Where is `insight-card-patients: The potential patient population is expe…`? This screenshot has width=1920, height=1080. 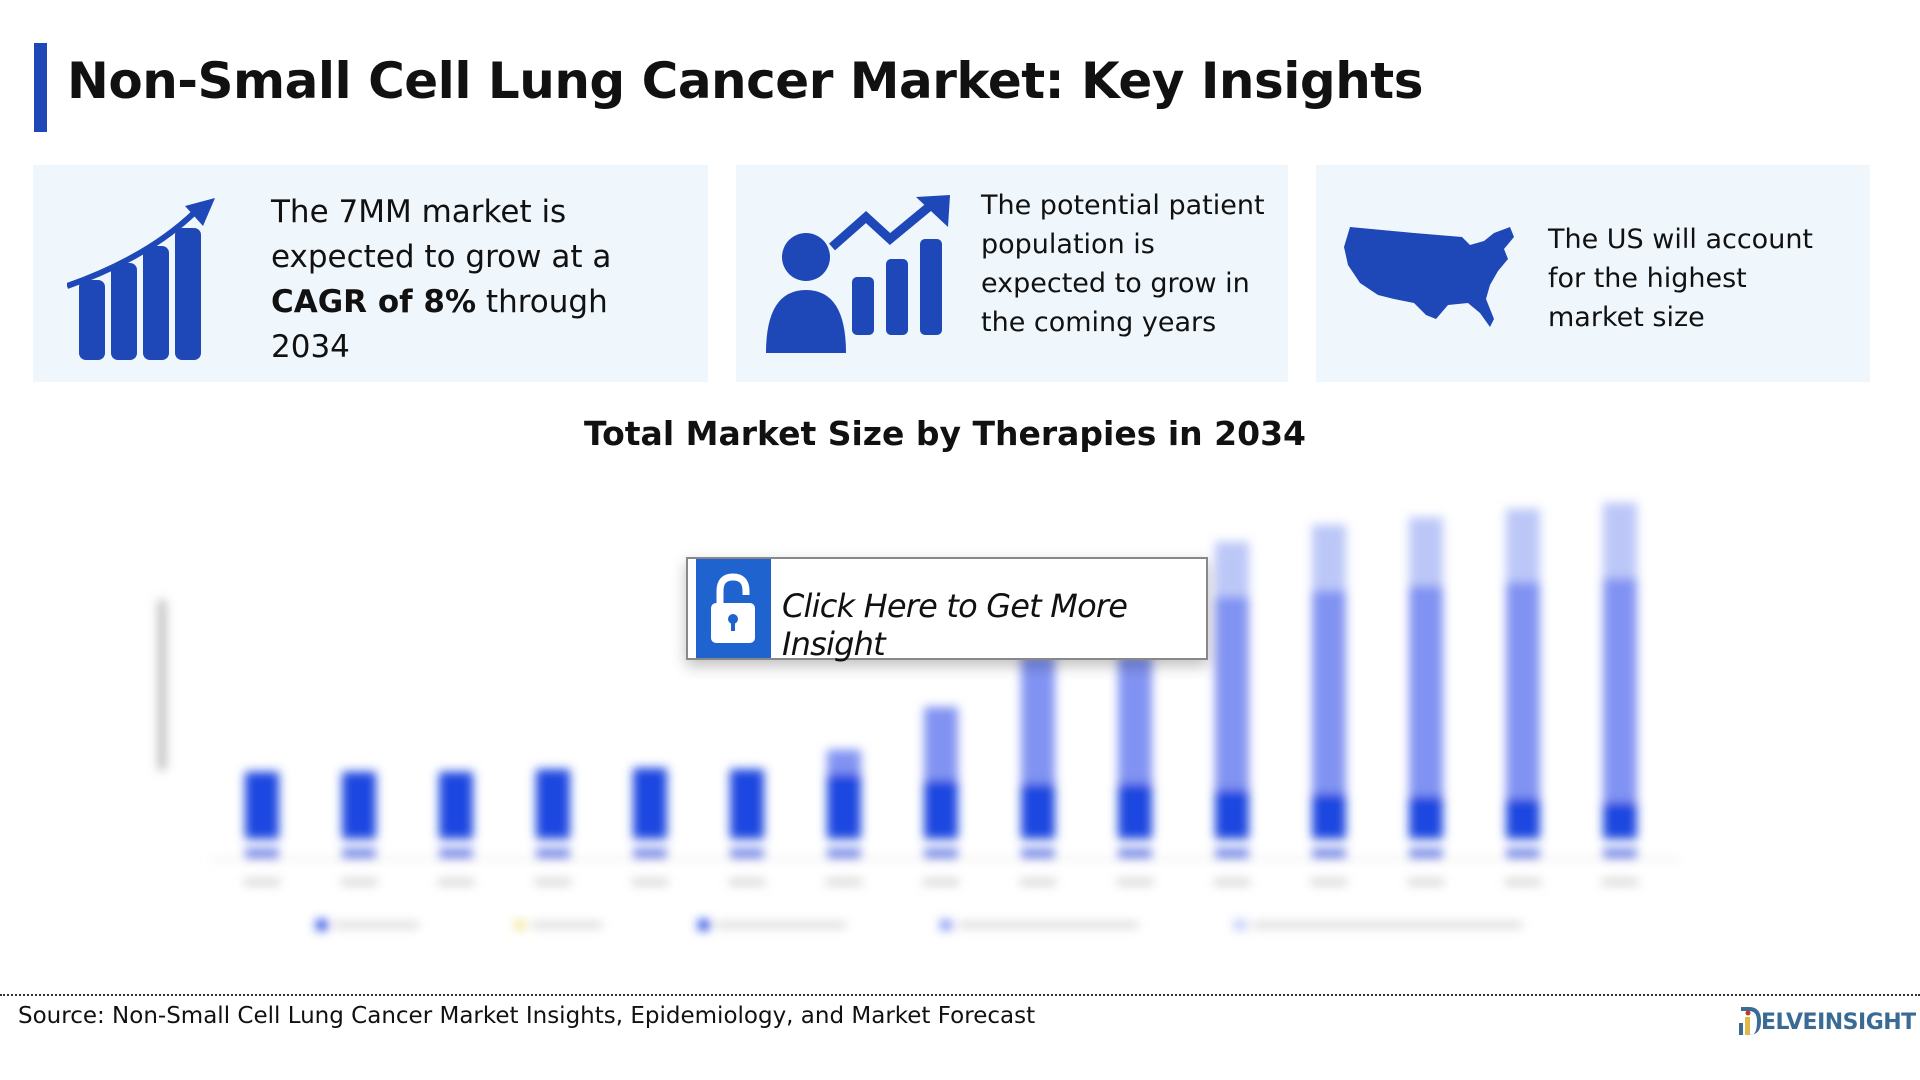
insight-card-patients: The potential patient population is expe… is located at coordinates (1012, 273).